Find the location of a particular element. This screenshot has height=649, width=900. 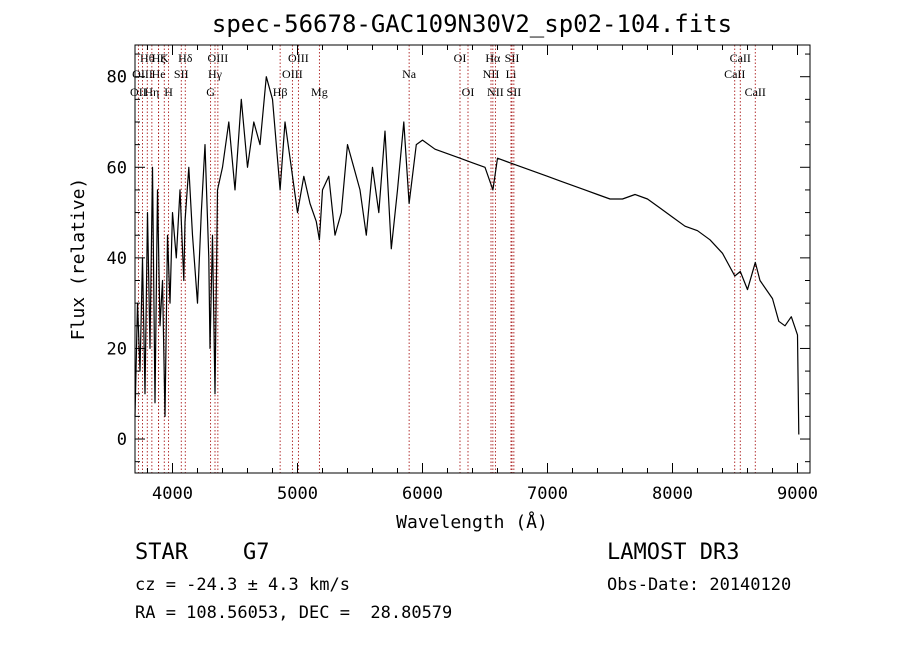

marker-label-21: Hα is located at coordinates (493, 58).